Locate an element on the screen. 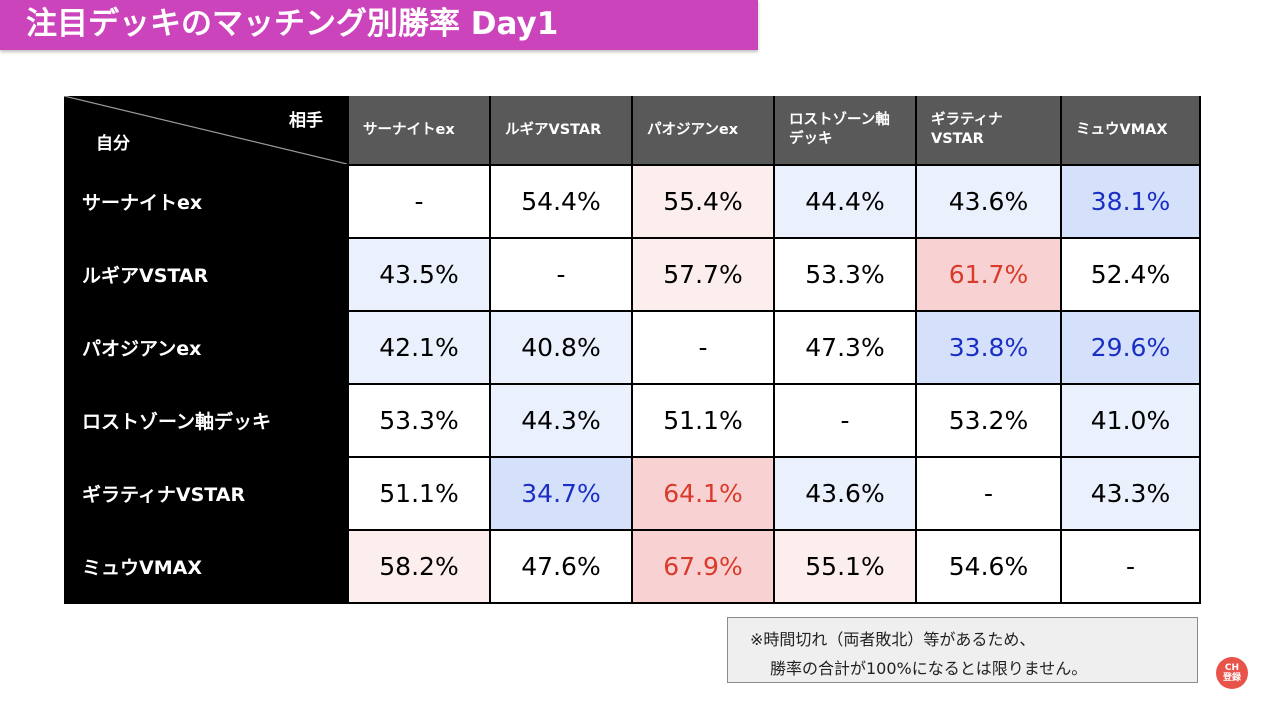 This screenshot has width=1265, height=704. row-header: サーナイトex is located at coordinates (205, 201).